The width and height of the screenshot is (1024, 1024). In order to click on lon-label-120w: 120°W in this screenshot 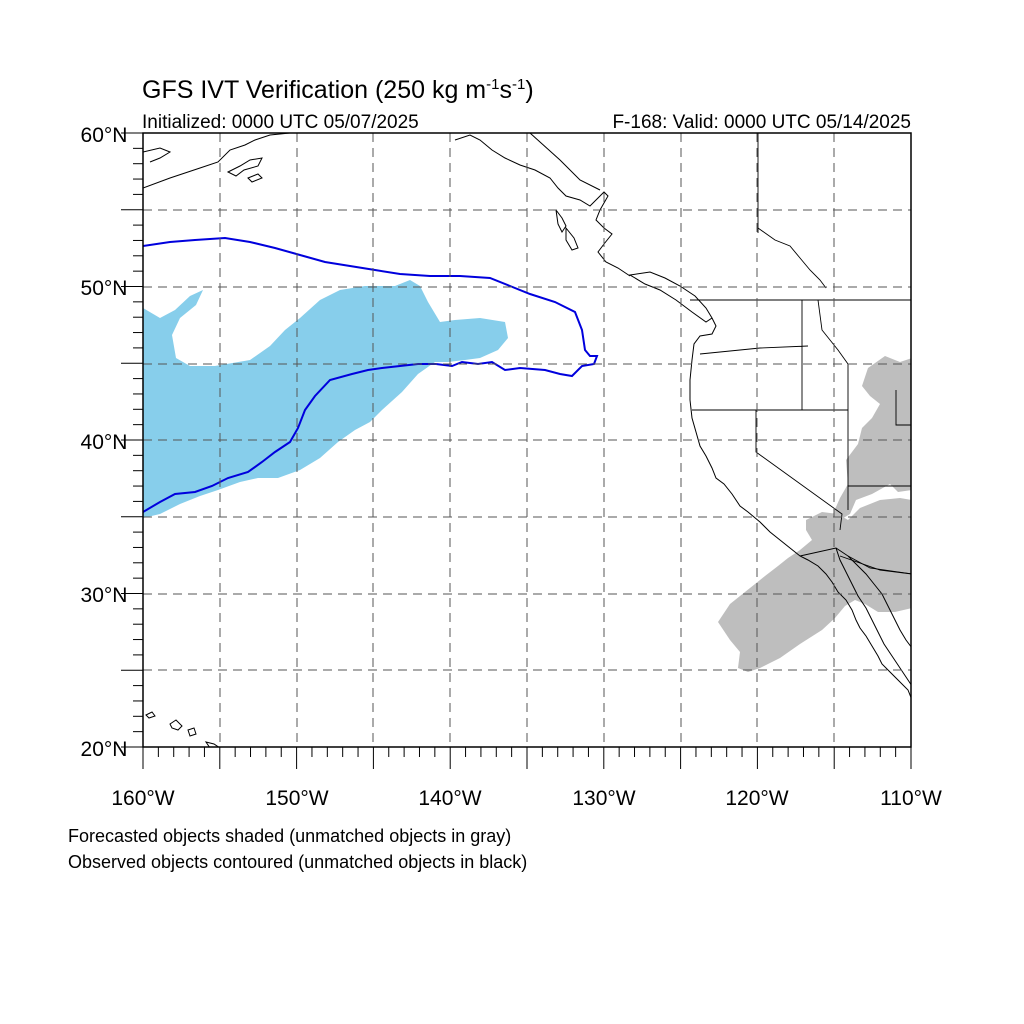, I will do `click(756, 798)`.